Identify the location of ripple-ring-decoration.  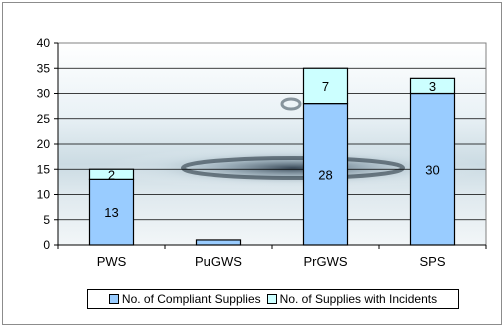
(293, 168).